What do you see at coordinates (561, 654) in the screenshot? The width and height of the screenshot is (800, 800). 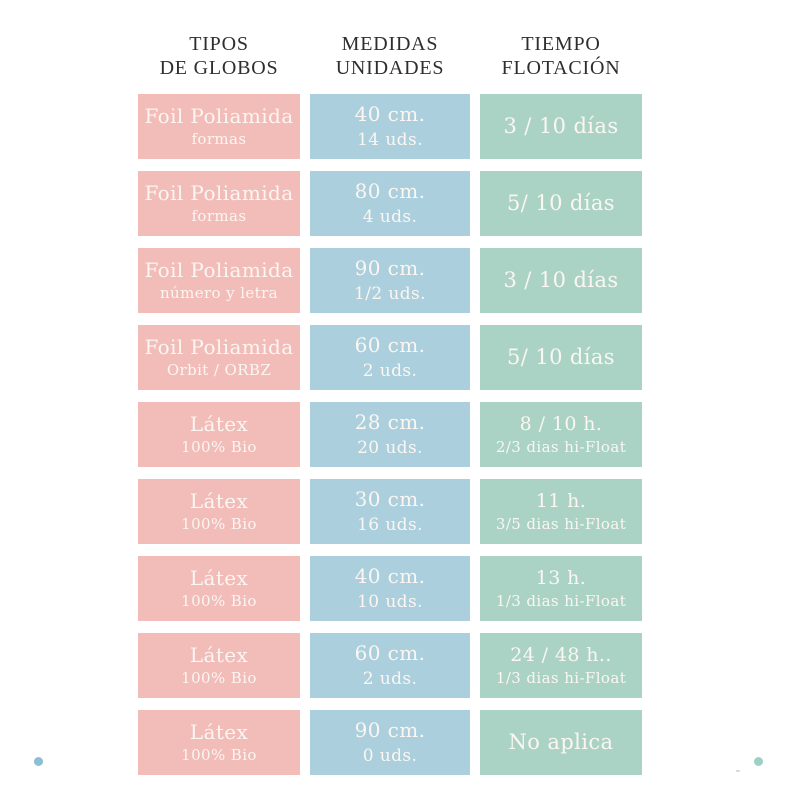 I see `cell-primary-text: 24 / 48 h..` at bounding box center [561, 654].